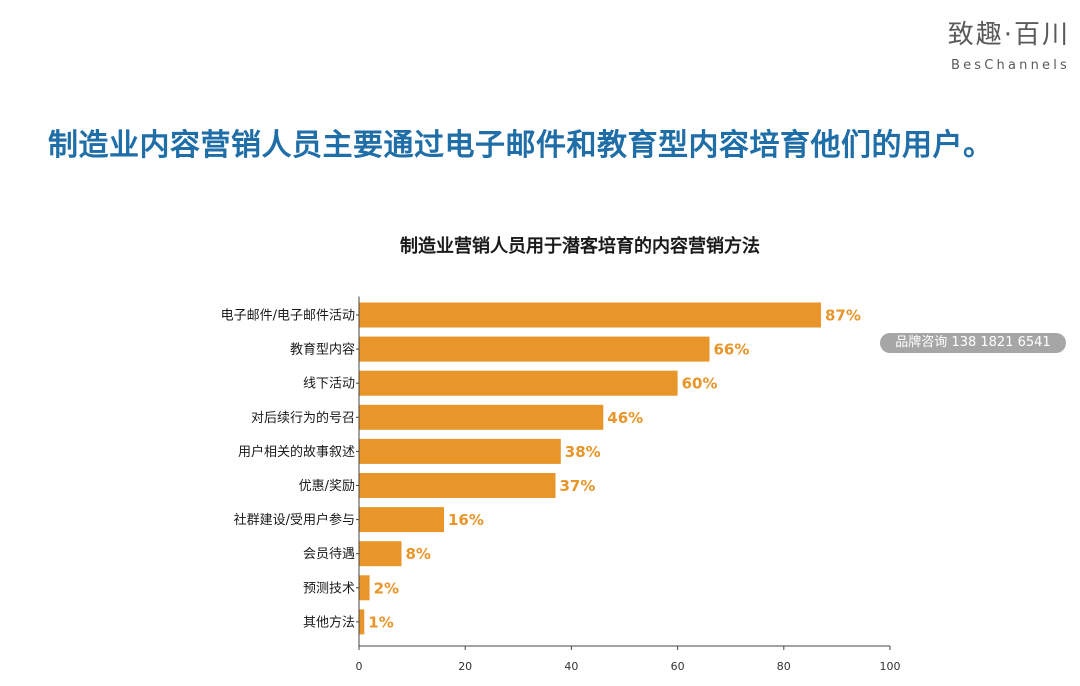 This screenshot has width=1080, height=686. Describe the element at coordinates (327, 486) in the screenshot. I see `category-label: 优惠/奖励` at that location.